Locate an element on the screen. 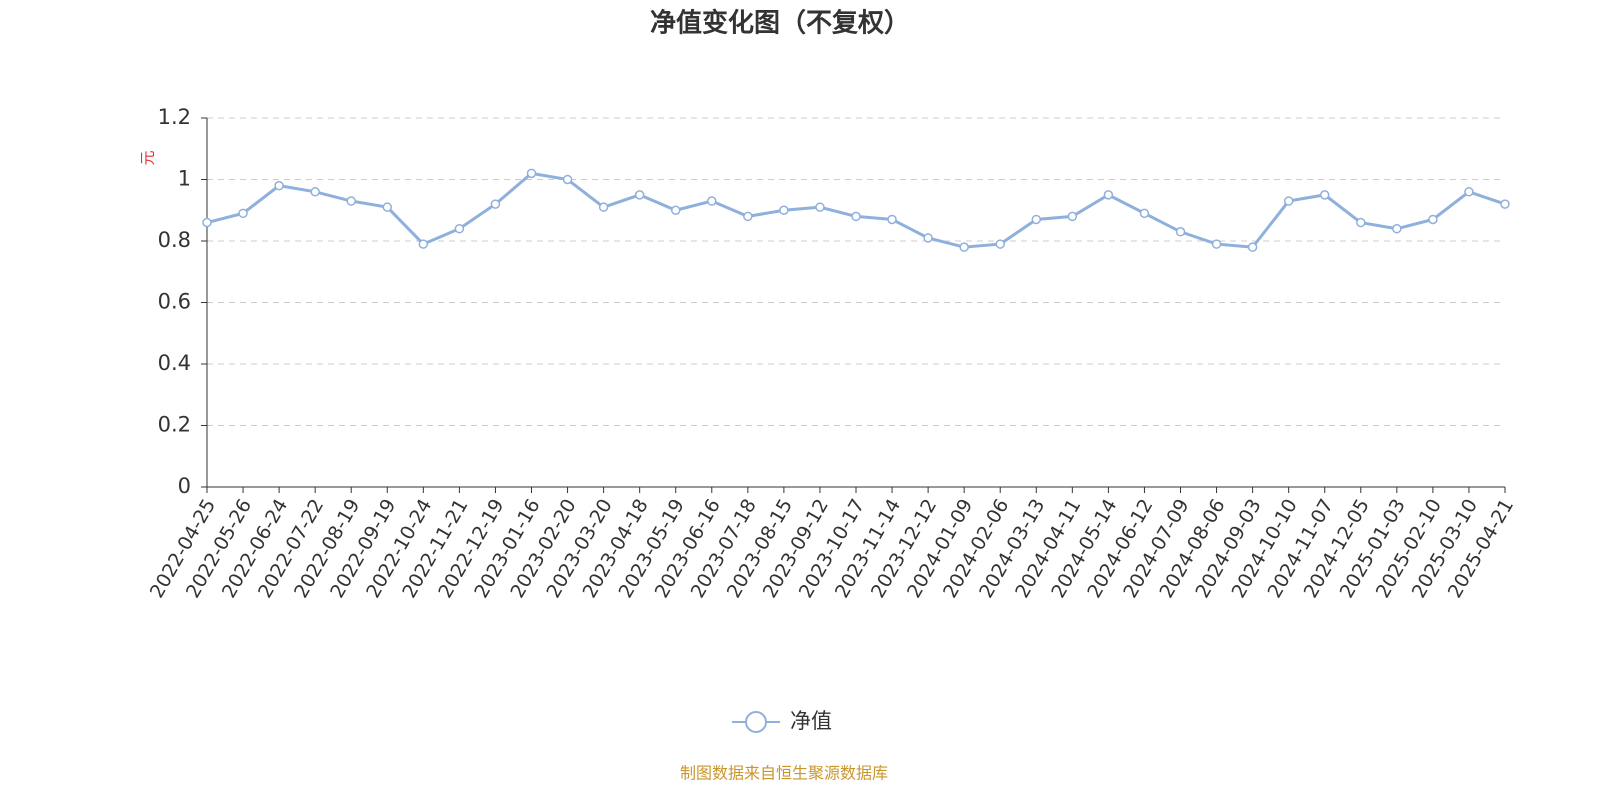  line is located at coordinates (856, 210).